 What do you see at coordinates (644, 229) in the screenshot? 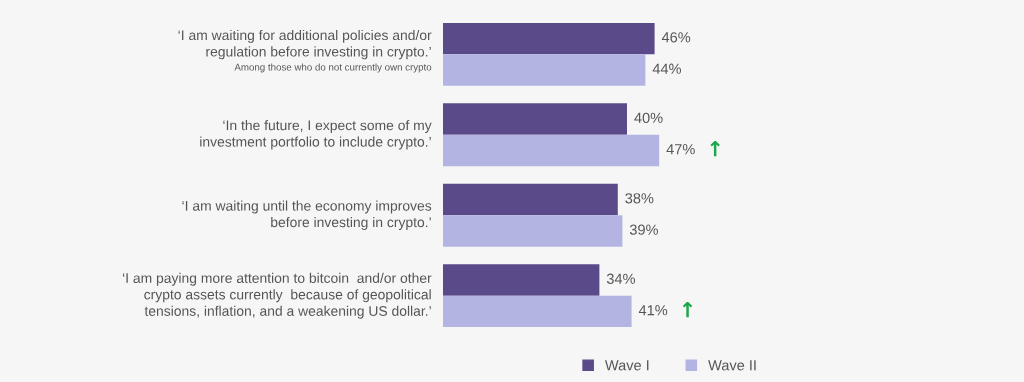
I see `data-label: 39%` at bounding box center [644, 229].